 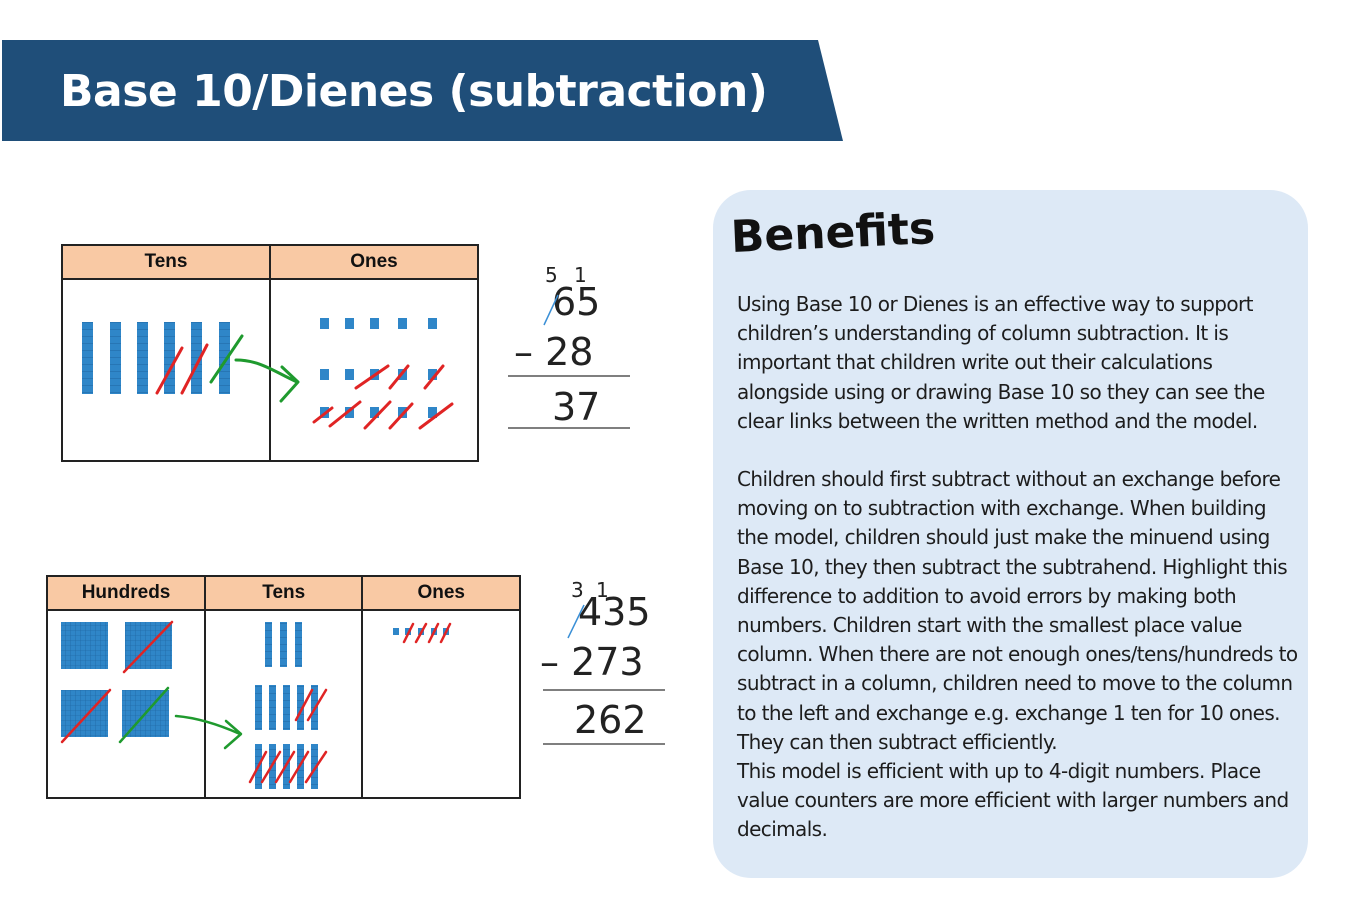 I want to click on exchange-digit-ones: 1, so click(x=580, y=275).